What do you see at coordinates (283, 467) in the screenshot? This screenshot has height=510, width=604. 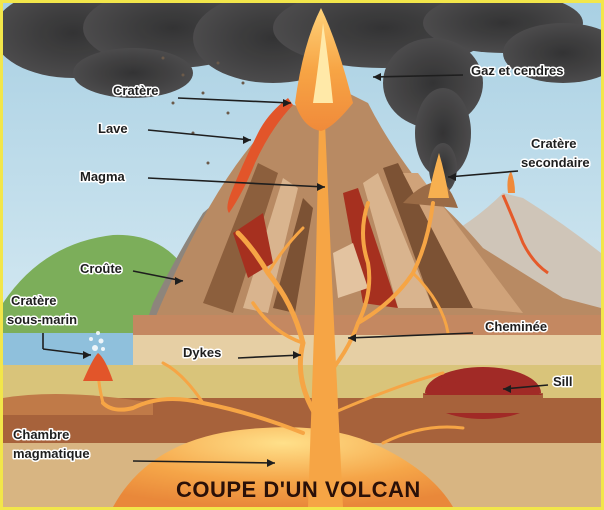 I see `magma-chamber` at bounding box center [283, 467].